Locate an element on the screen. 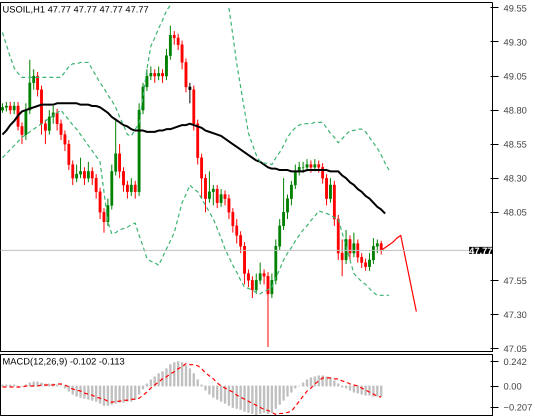 The image size is (535, 416). y-tick-label: 48.80 is located at coordinates (515, 111).